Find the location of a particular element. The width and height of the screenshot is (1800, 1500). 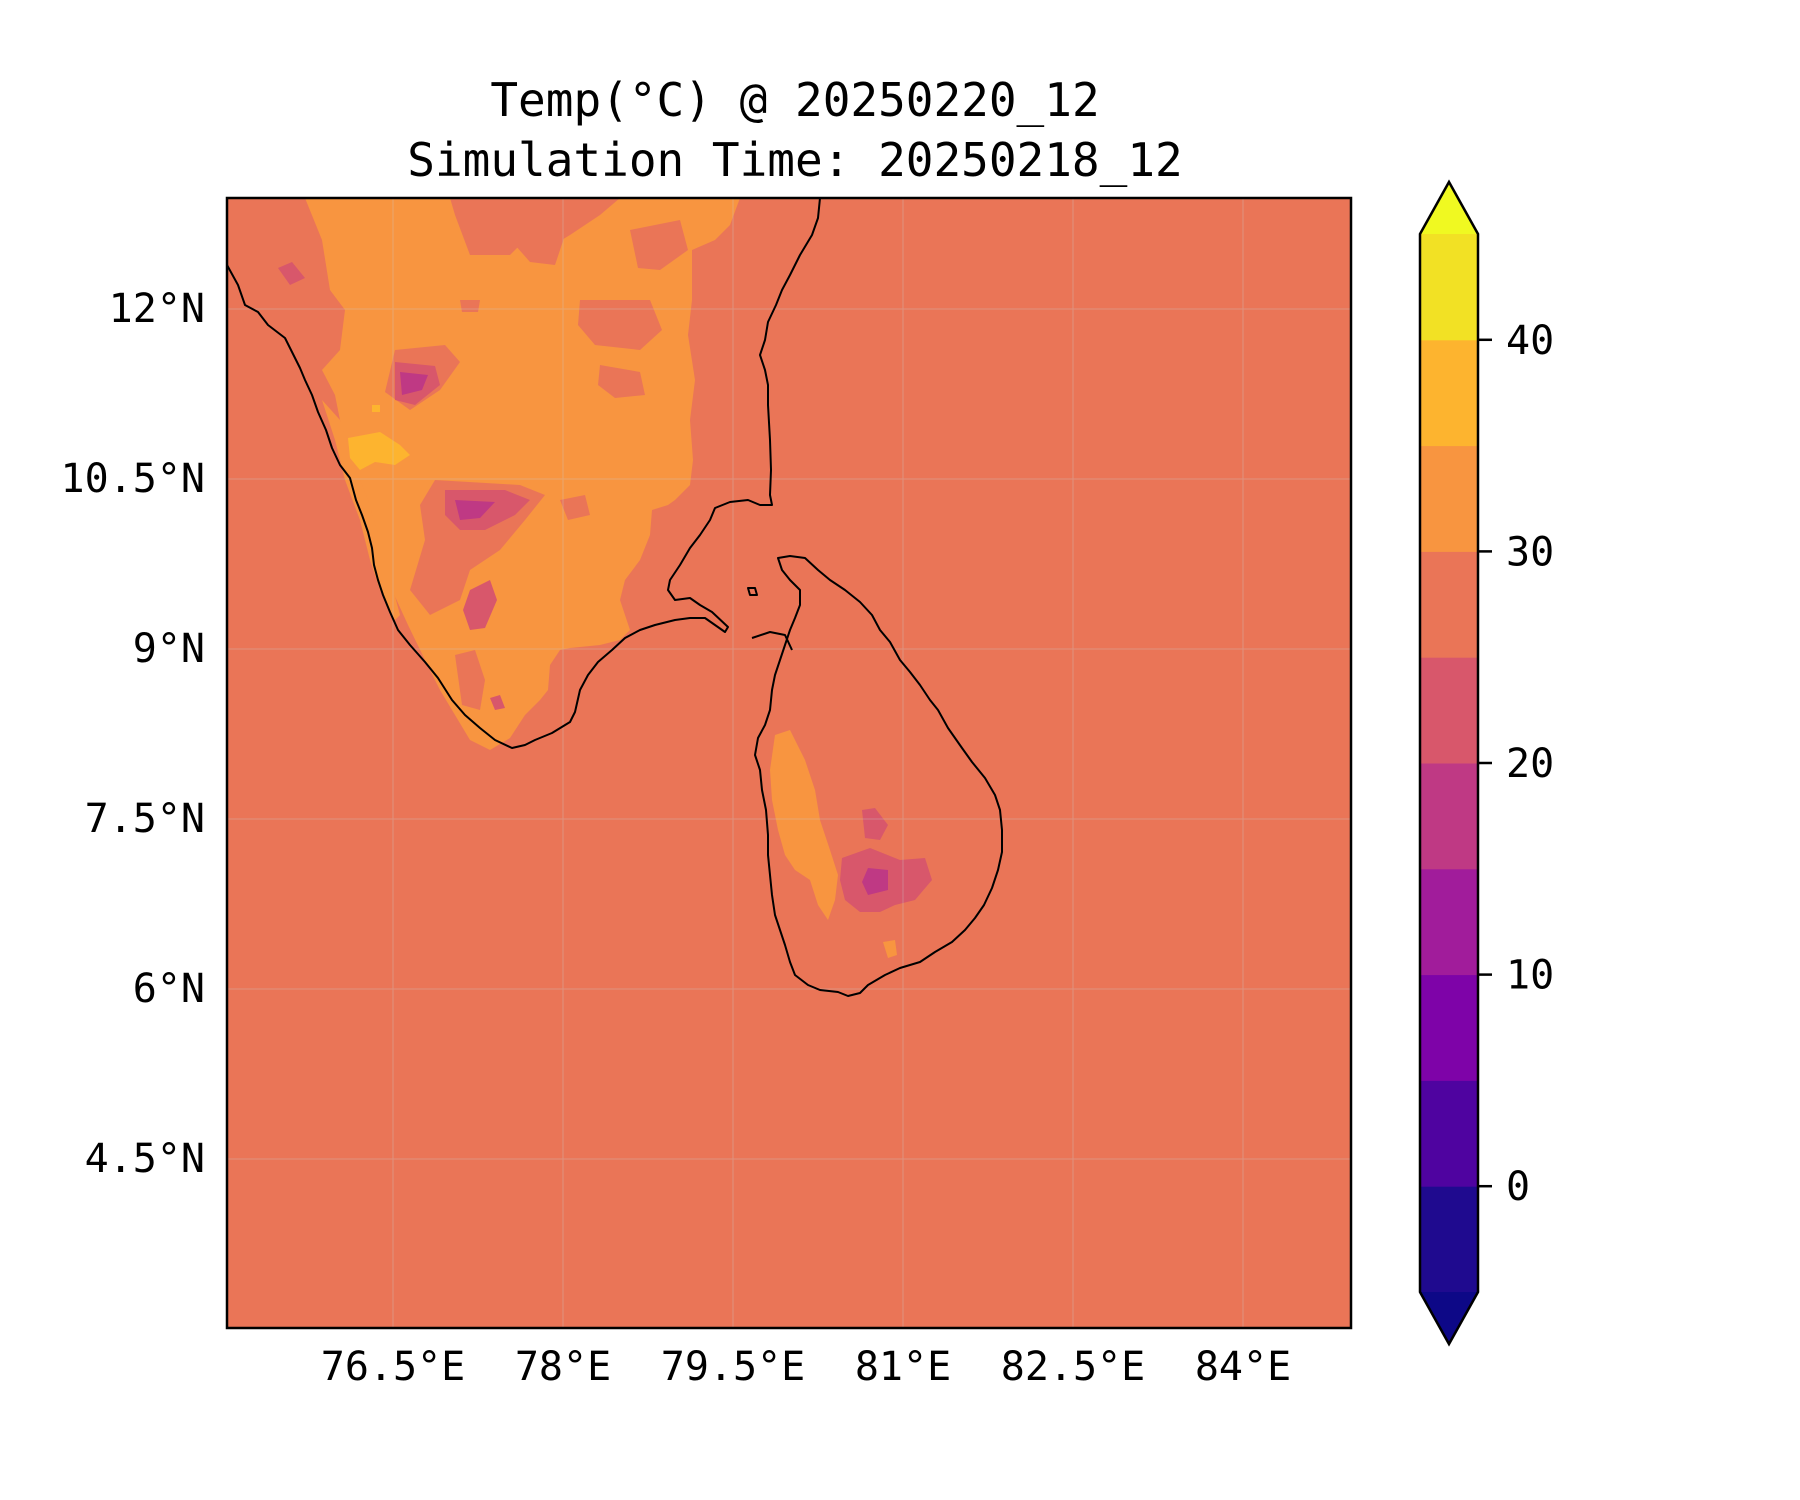

adams-bridge is located at coordinates (772, 641).